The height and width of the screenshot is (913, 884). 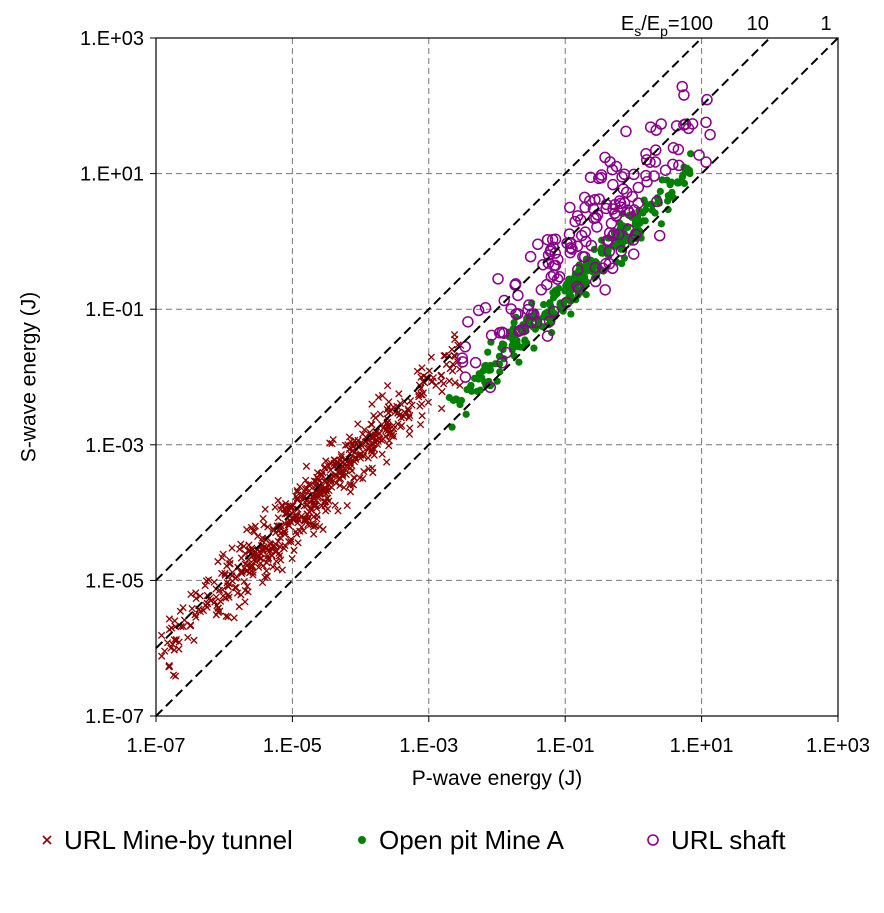 I want to click on y-tick-label: 1.E-07, so click(x=114, y=717).